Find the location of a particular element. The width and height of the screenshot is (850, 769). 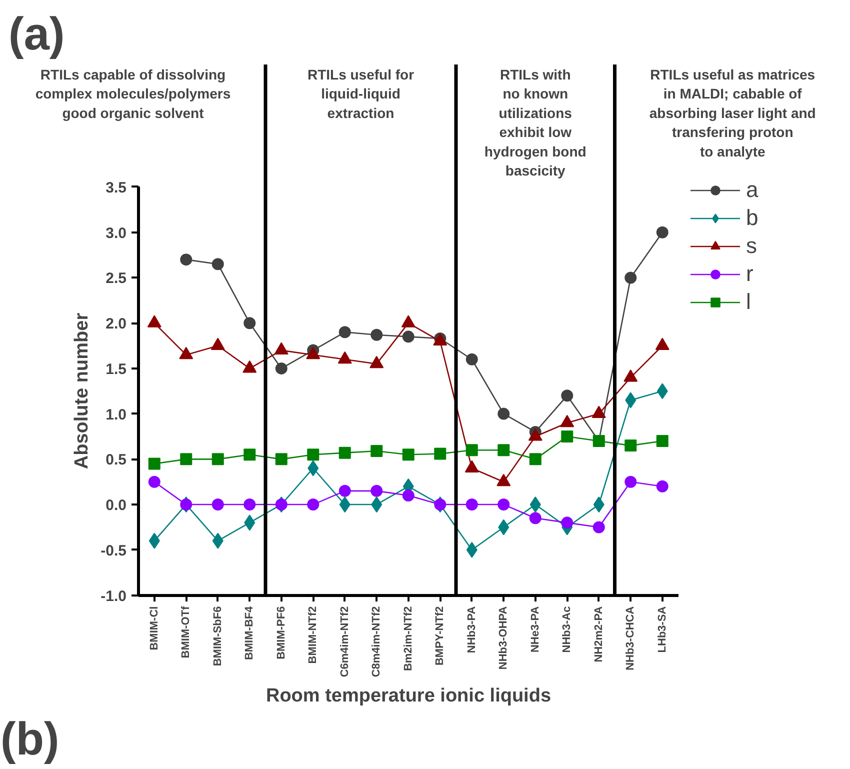

x-tick-label: NHb3-Ac is located at coordinates (567, 629).